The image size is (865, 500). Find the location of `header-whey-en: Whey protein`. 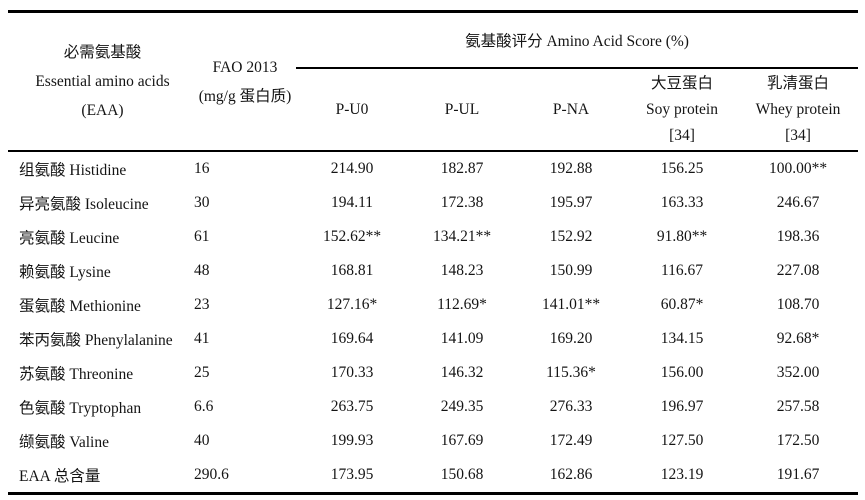

header-whey-en: Whey protein is located at coordinates (798, 109).